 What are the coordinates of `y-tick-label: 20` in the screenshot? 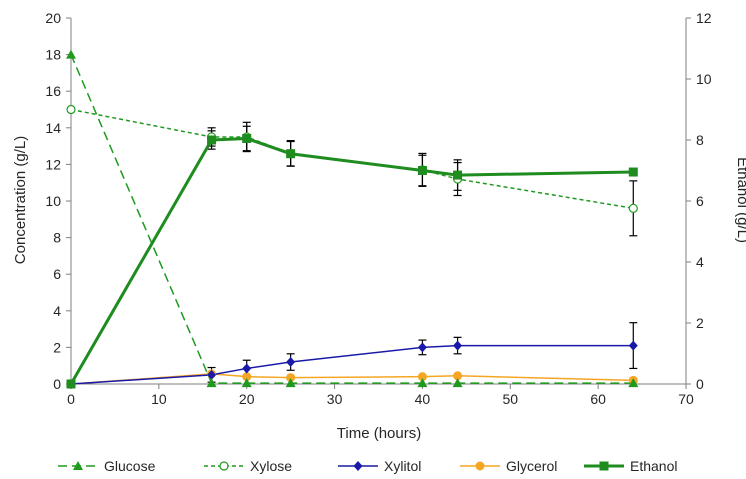 It's located at (53, 18).